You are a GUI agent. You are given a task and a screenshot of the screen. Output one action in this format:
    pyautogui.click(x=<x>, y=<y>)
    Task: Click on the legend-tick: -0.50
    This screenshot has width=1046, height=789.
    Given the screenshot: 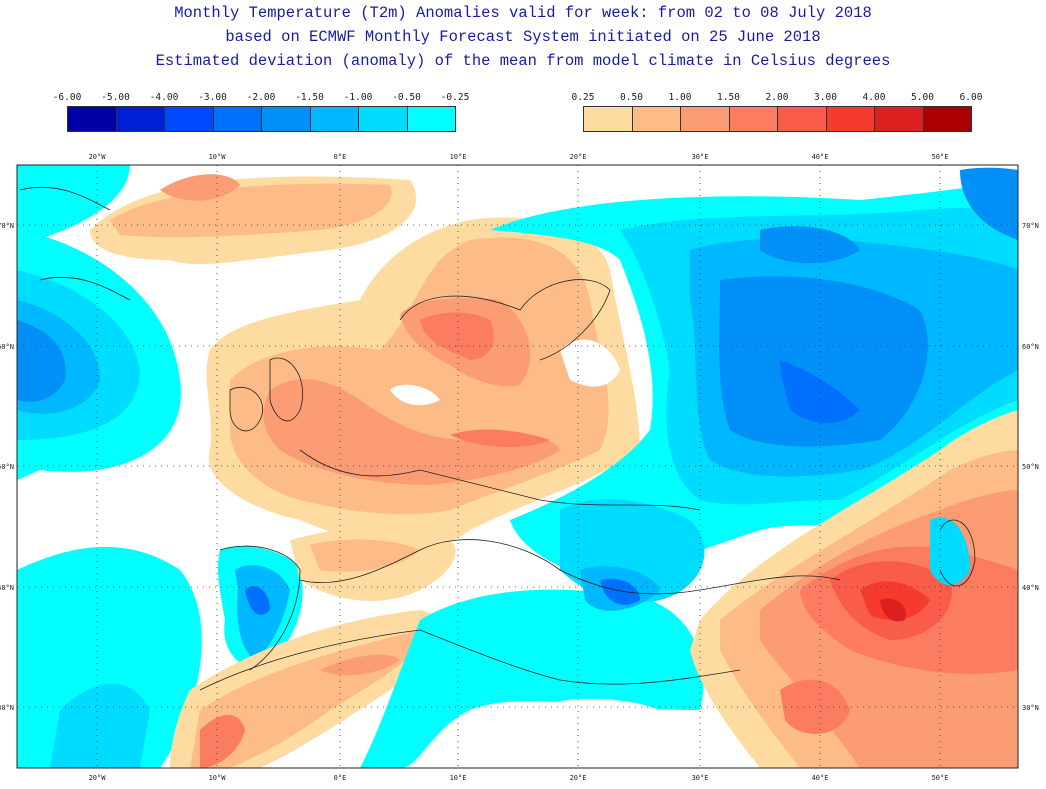 What is the action you would take?
    pyautogui.click(x=406, y=97)
    